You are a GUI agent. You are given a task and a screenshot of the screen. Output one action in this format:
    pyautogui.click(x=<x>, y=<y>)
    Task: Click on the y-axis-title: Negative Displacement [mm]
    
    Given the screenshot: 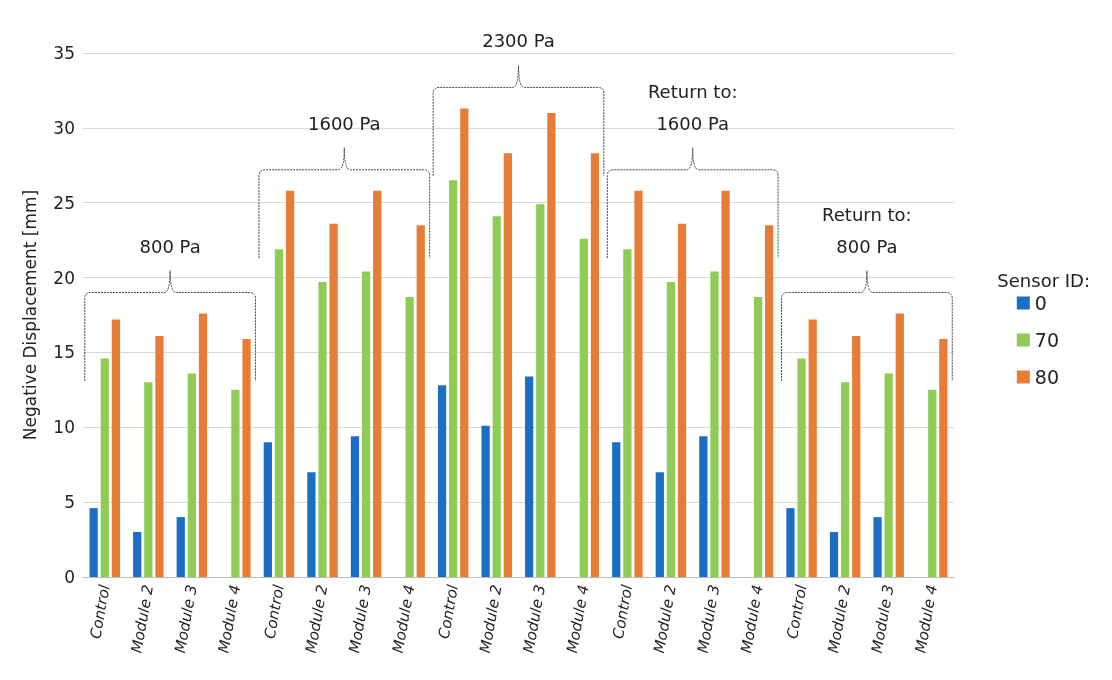 What is the action you would take?
    pyautogui.click(x=29, y=315)
    